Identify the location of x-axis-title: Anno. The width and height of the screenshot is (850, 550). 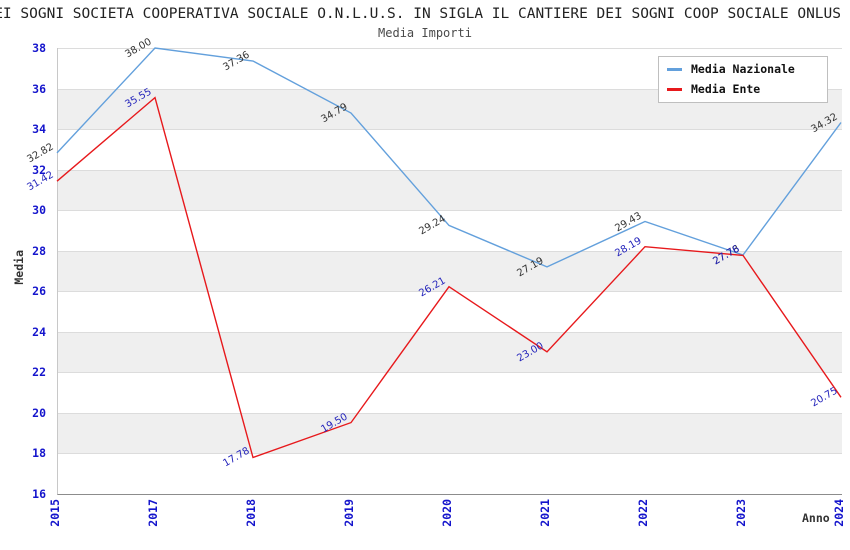
(816, 518).